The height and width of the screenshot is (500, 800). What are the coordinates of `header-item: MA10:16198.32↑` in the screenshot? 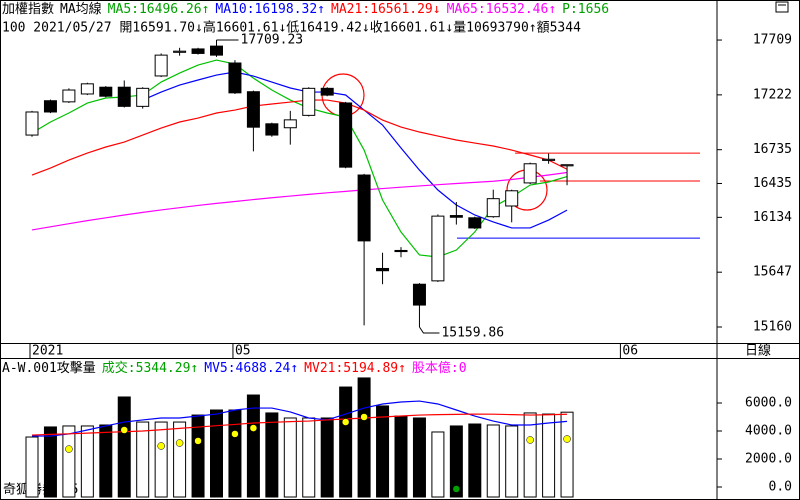 It's located at (270, 9).